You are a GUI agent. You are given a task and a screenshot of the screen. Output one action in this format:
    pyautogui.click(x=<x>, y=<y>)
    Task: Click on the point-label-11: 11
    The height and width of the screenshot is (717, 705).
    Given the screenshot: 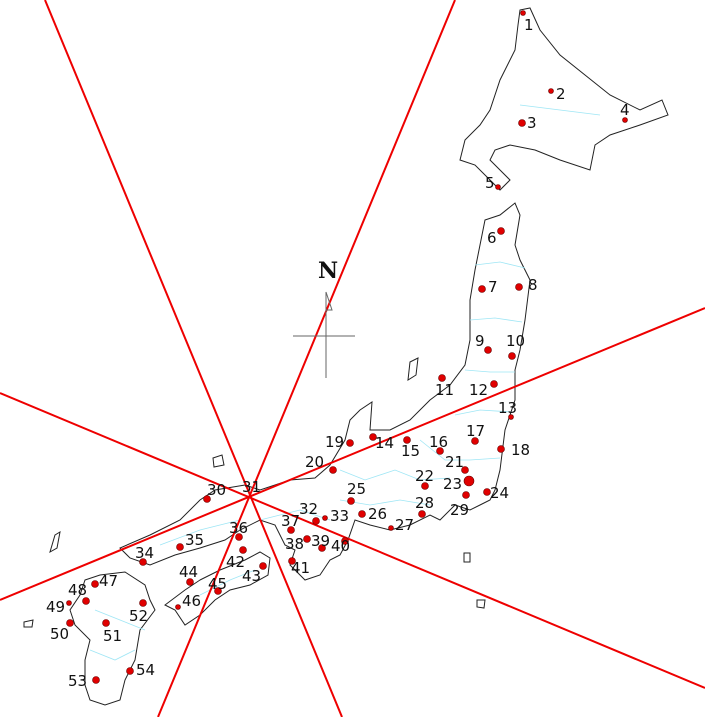 What is the action you would take?
    pyautogui.click(x=444, y=390)
    